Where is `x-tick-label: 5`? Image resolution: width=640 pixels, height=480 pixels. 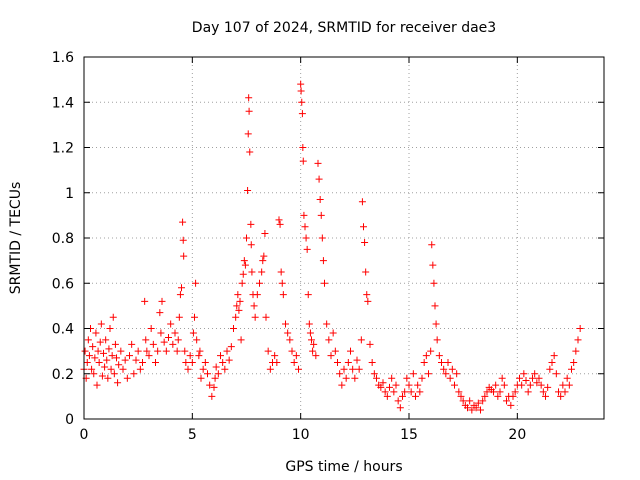
x-tick-label: 5 is located at coordinates (192, 435).